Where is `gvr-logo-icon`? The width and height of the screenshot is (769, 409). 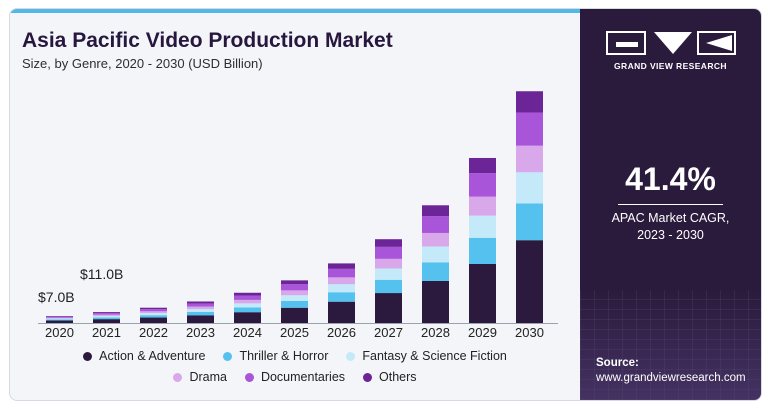
gvr-logo-icon is located at coordinates (671, 43).